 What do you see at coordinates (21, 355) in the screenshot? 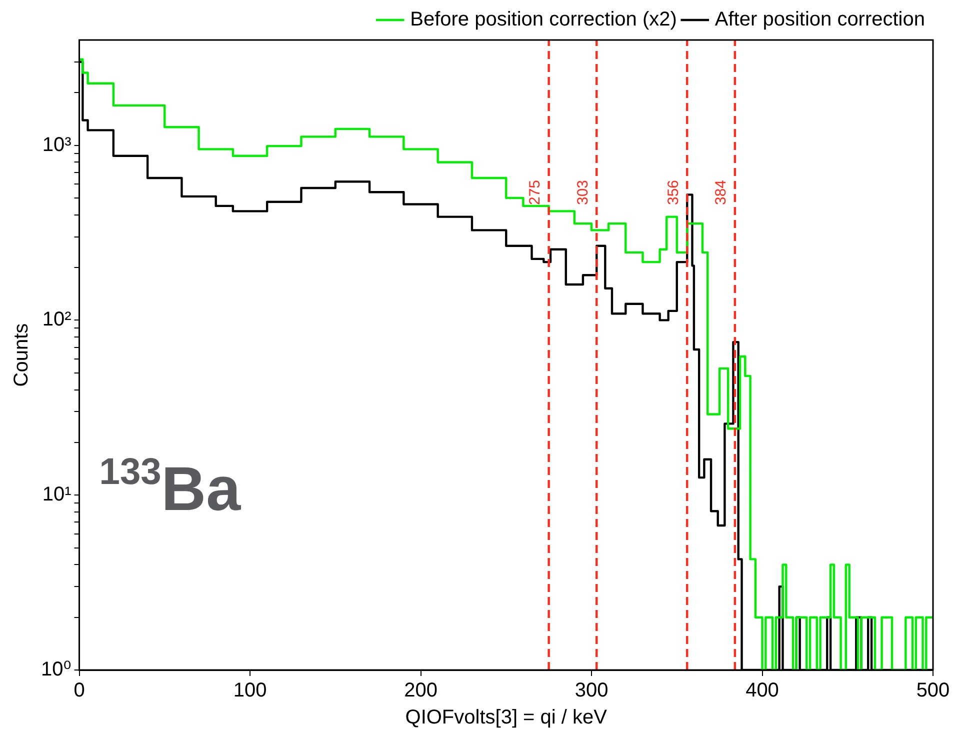
I see `y-axis-title: Counts` at bounding box center [21, 355].